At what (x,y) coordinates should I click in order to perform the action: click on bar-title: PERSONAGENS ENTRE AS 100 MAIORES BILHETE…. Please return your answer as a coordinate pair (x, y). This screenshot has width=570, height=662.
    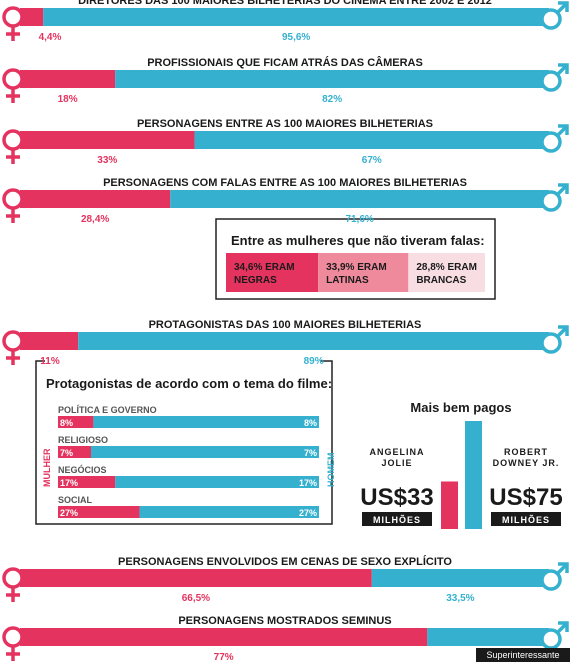
    Looking at the image, I should click on (285, 124).